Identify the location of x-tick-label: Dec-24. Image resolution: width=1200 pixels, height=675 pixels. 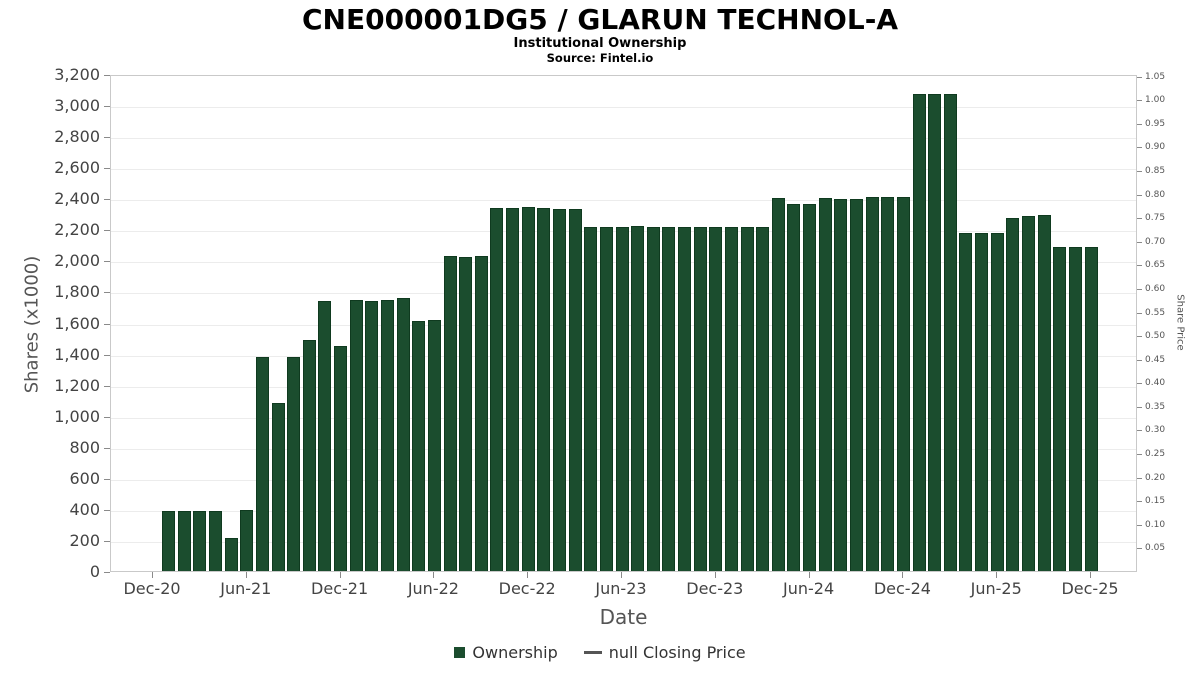
(902, 588).